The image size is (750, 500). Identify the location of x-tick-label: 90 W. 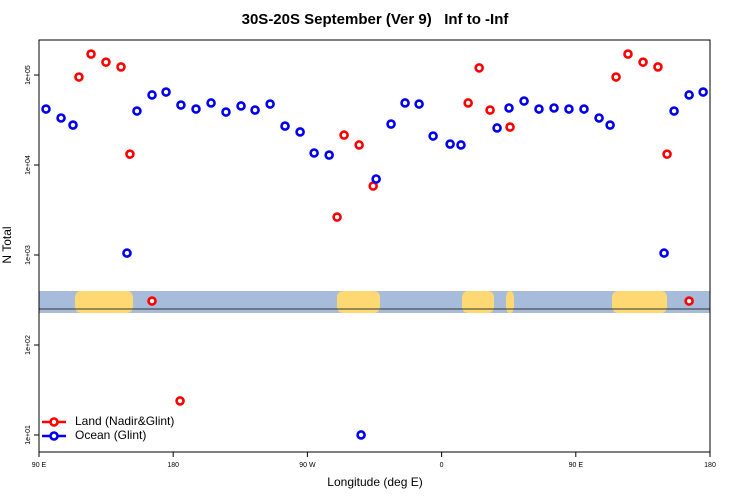
(307, 465).